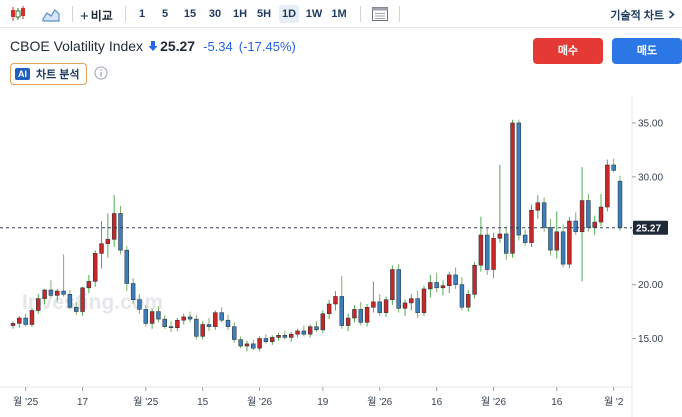 This screenshot has height=417, width=682. Describe the element at coordinates (380, 14) in the screenshot. I see `calendar-icon` at that location.